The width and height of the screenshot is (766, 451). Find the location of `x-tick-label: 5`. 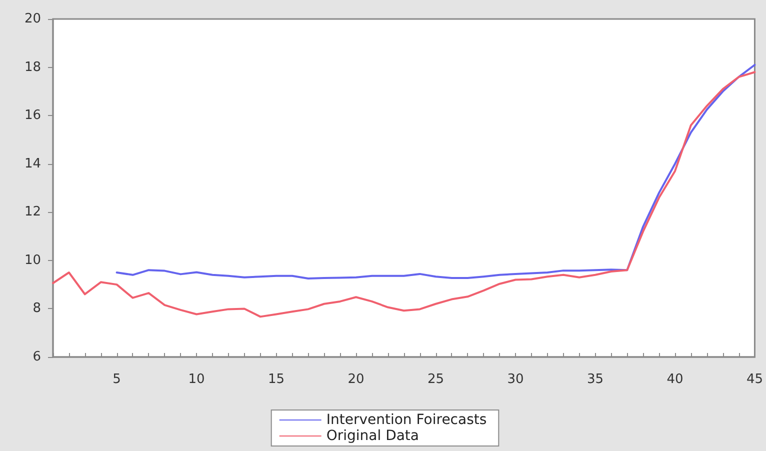

x-tick-label: 5 is located at coordinates (116, 379).